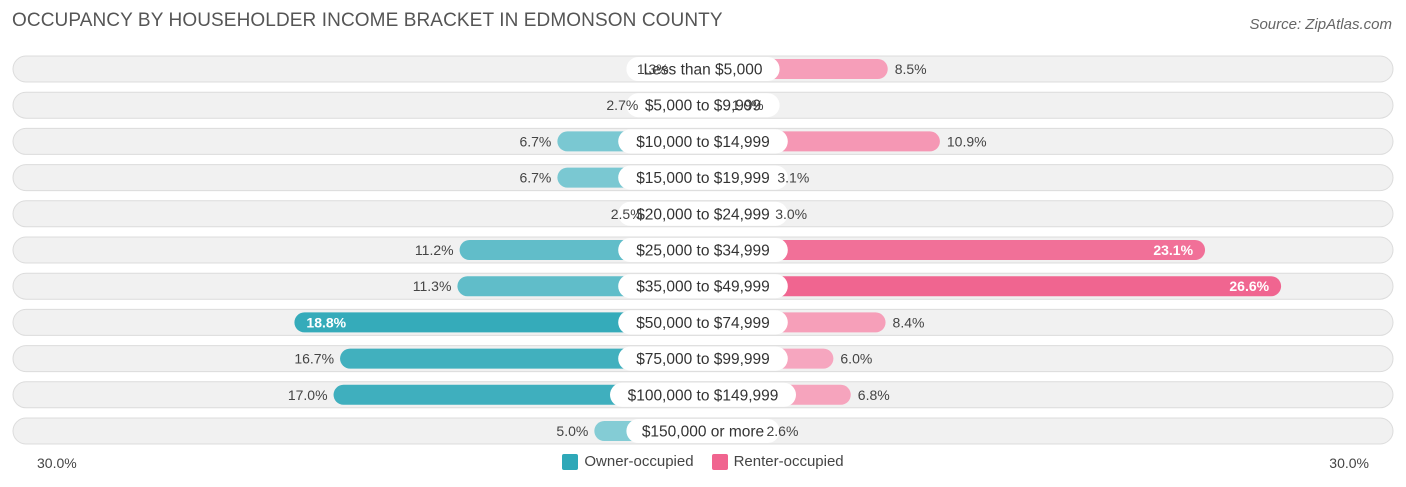 Image resolution: width=1406 pixels, height=487 pixels. I want to click on category-label: $100,000 to $149,999, so click(703, 395).